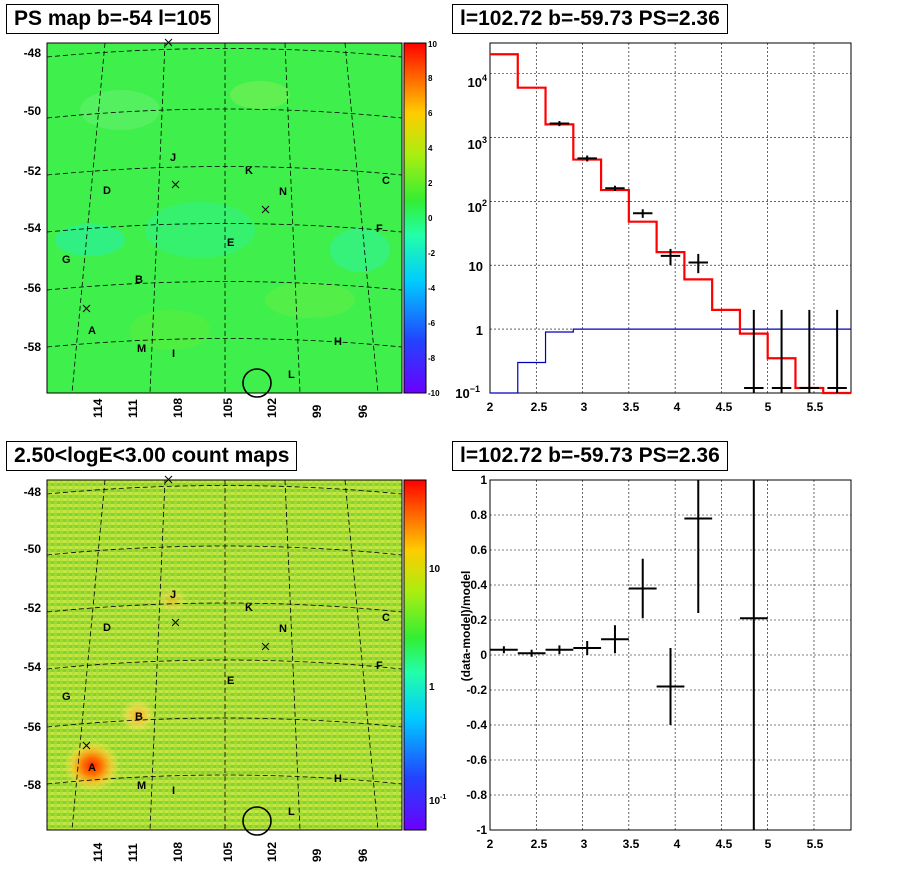 The width and height of the screenshot is (898, 875). Describe the element at coordinates (434, 219) in the screenshot. I see `ps-map-colorbar-ticks: 10 8 6 4 2 0 -2 -4 -6 -8 -10` at that location.